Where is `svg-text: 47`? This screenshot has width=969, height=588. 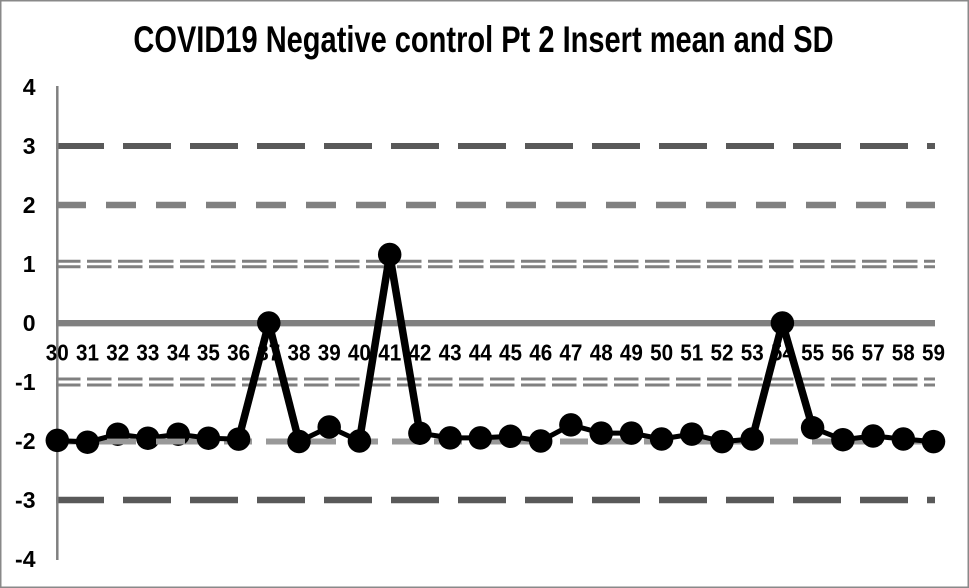
svg-text: 47 is located at coordinates (570, 352).